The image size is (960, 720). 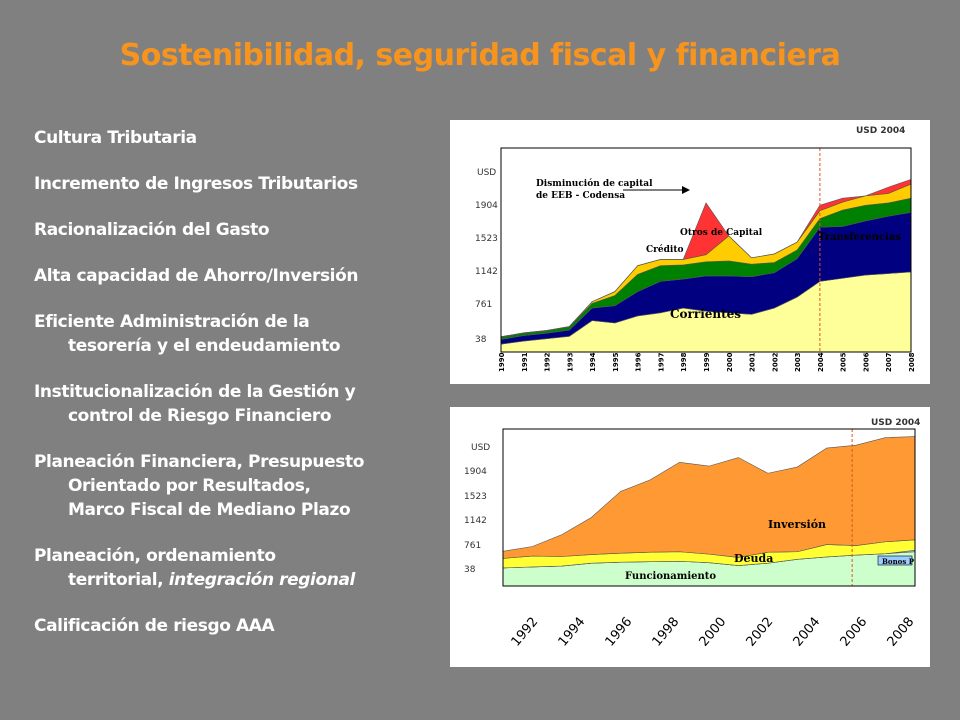 What do you see at coordinates (196, 184) in the screenshot?
I see `bullet-line: Incremento de Ingresos Tributarios` at bounding box center [196, 184].